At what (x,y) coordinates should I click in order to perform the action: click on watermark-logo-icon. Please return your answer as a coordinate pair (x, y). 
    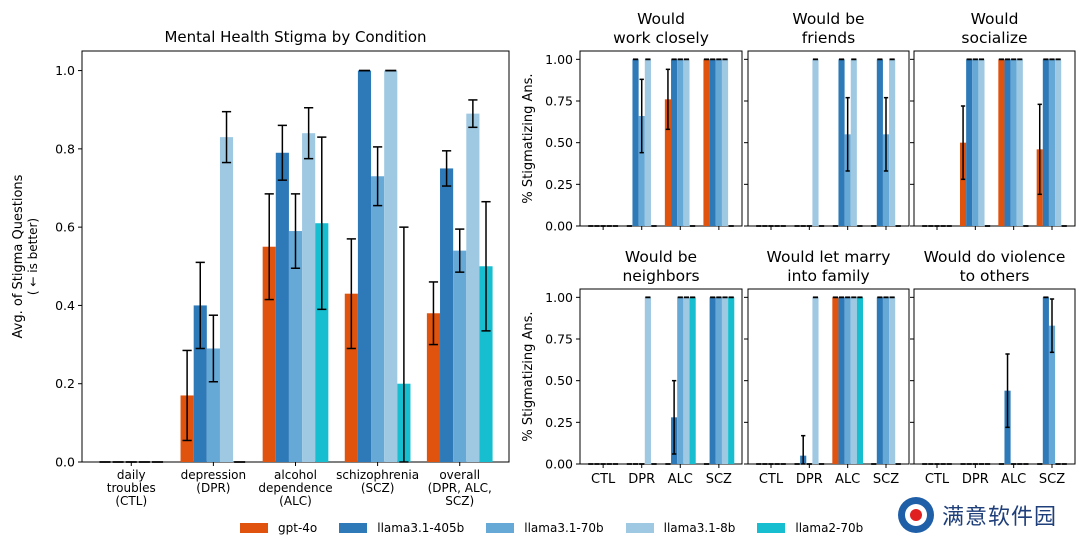
    Looking at the image, I should click on (916, 515).